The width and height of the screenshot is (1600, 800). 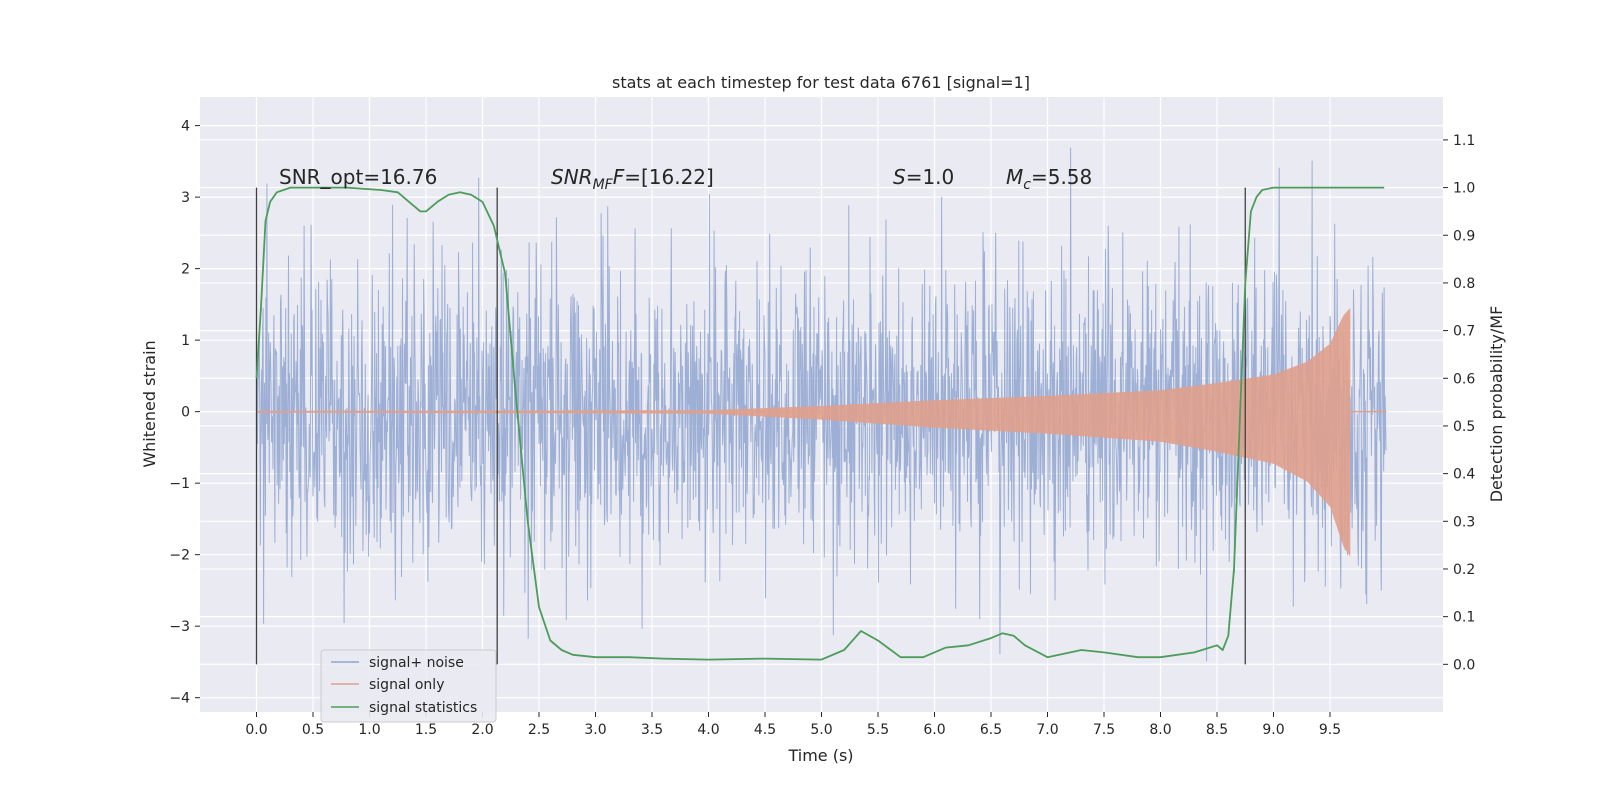 What do you see at coordinates (820, 755) in the screenshot?
I see `x-axis-label: Time (s)` at bounding box center [820, 755].